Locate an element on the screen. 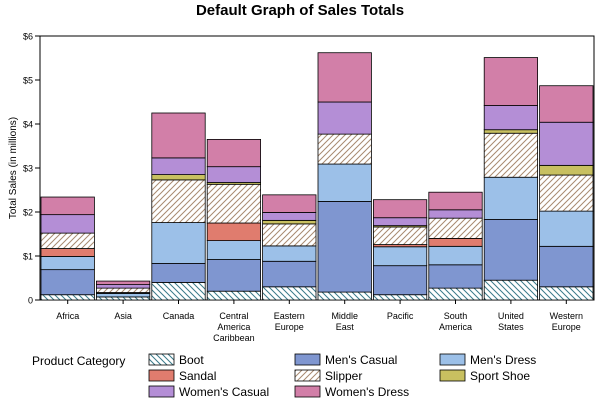 This screenshot has height=400, width=600. legend-label: Women's Dress is located at coordinates (367, 392).